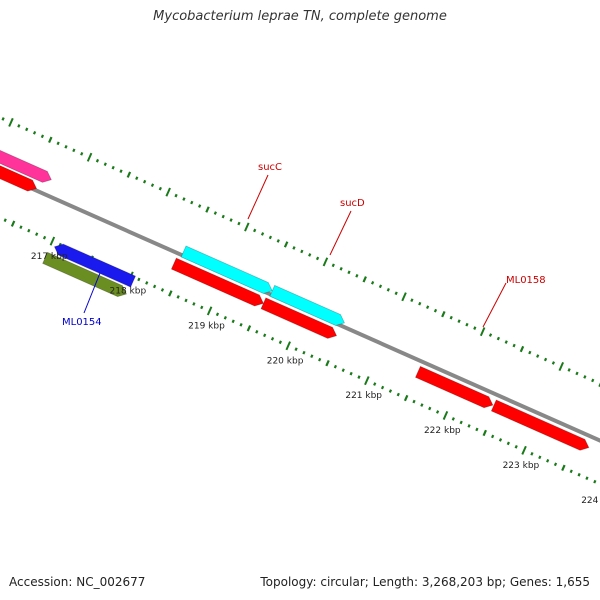 This screenshot has height=600, width=600. Describe the element at coordinates (285, 361) in the screenshot. I see `scale-label: 220 kbp` at that location.